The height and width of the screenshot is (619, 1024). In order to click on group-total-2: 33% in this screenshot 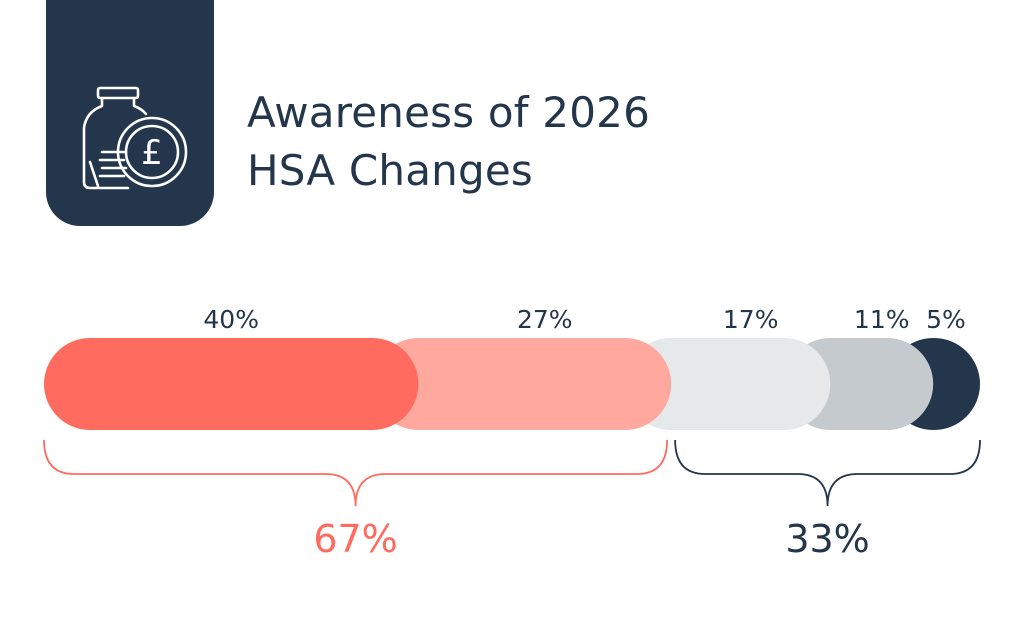, I will do `click(827, 539)`.